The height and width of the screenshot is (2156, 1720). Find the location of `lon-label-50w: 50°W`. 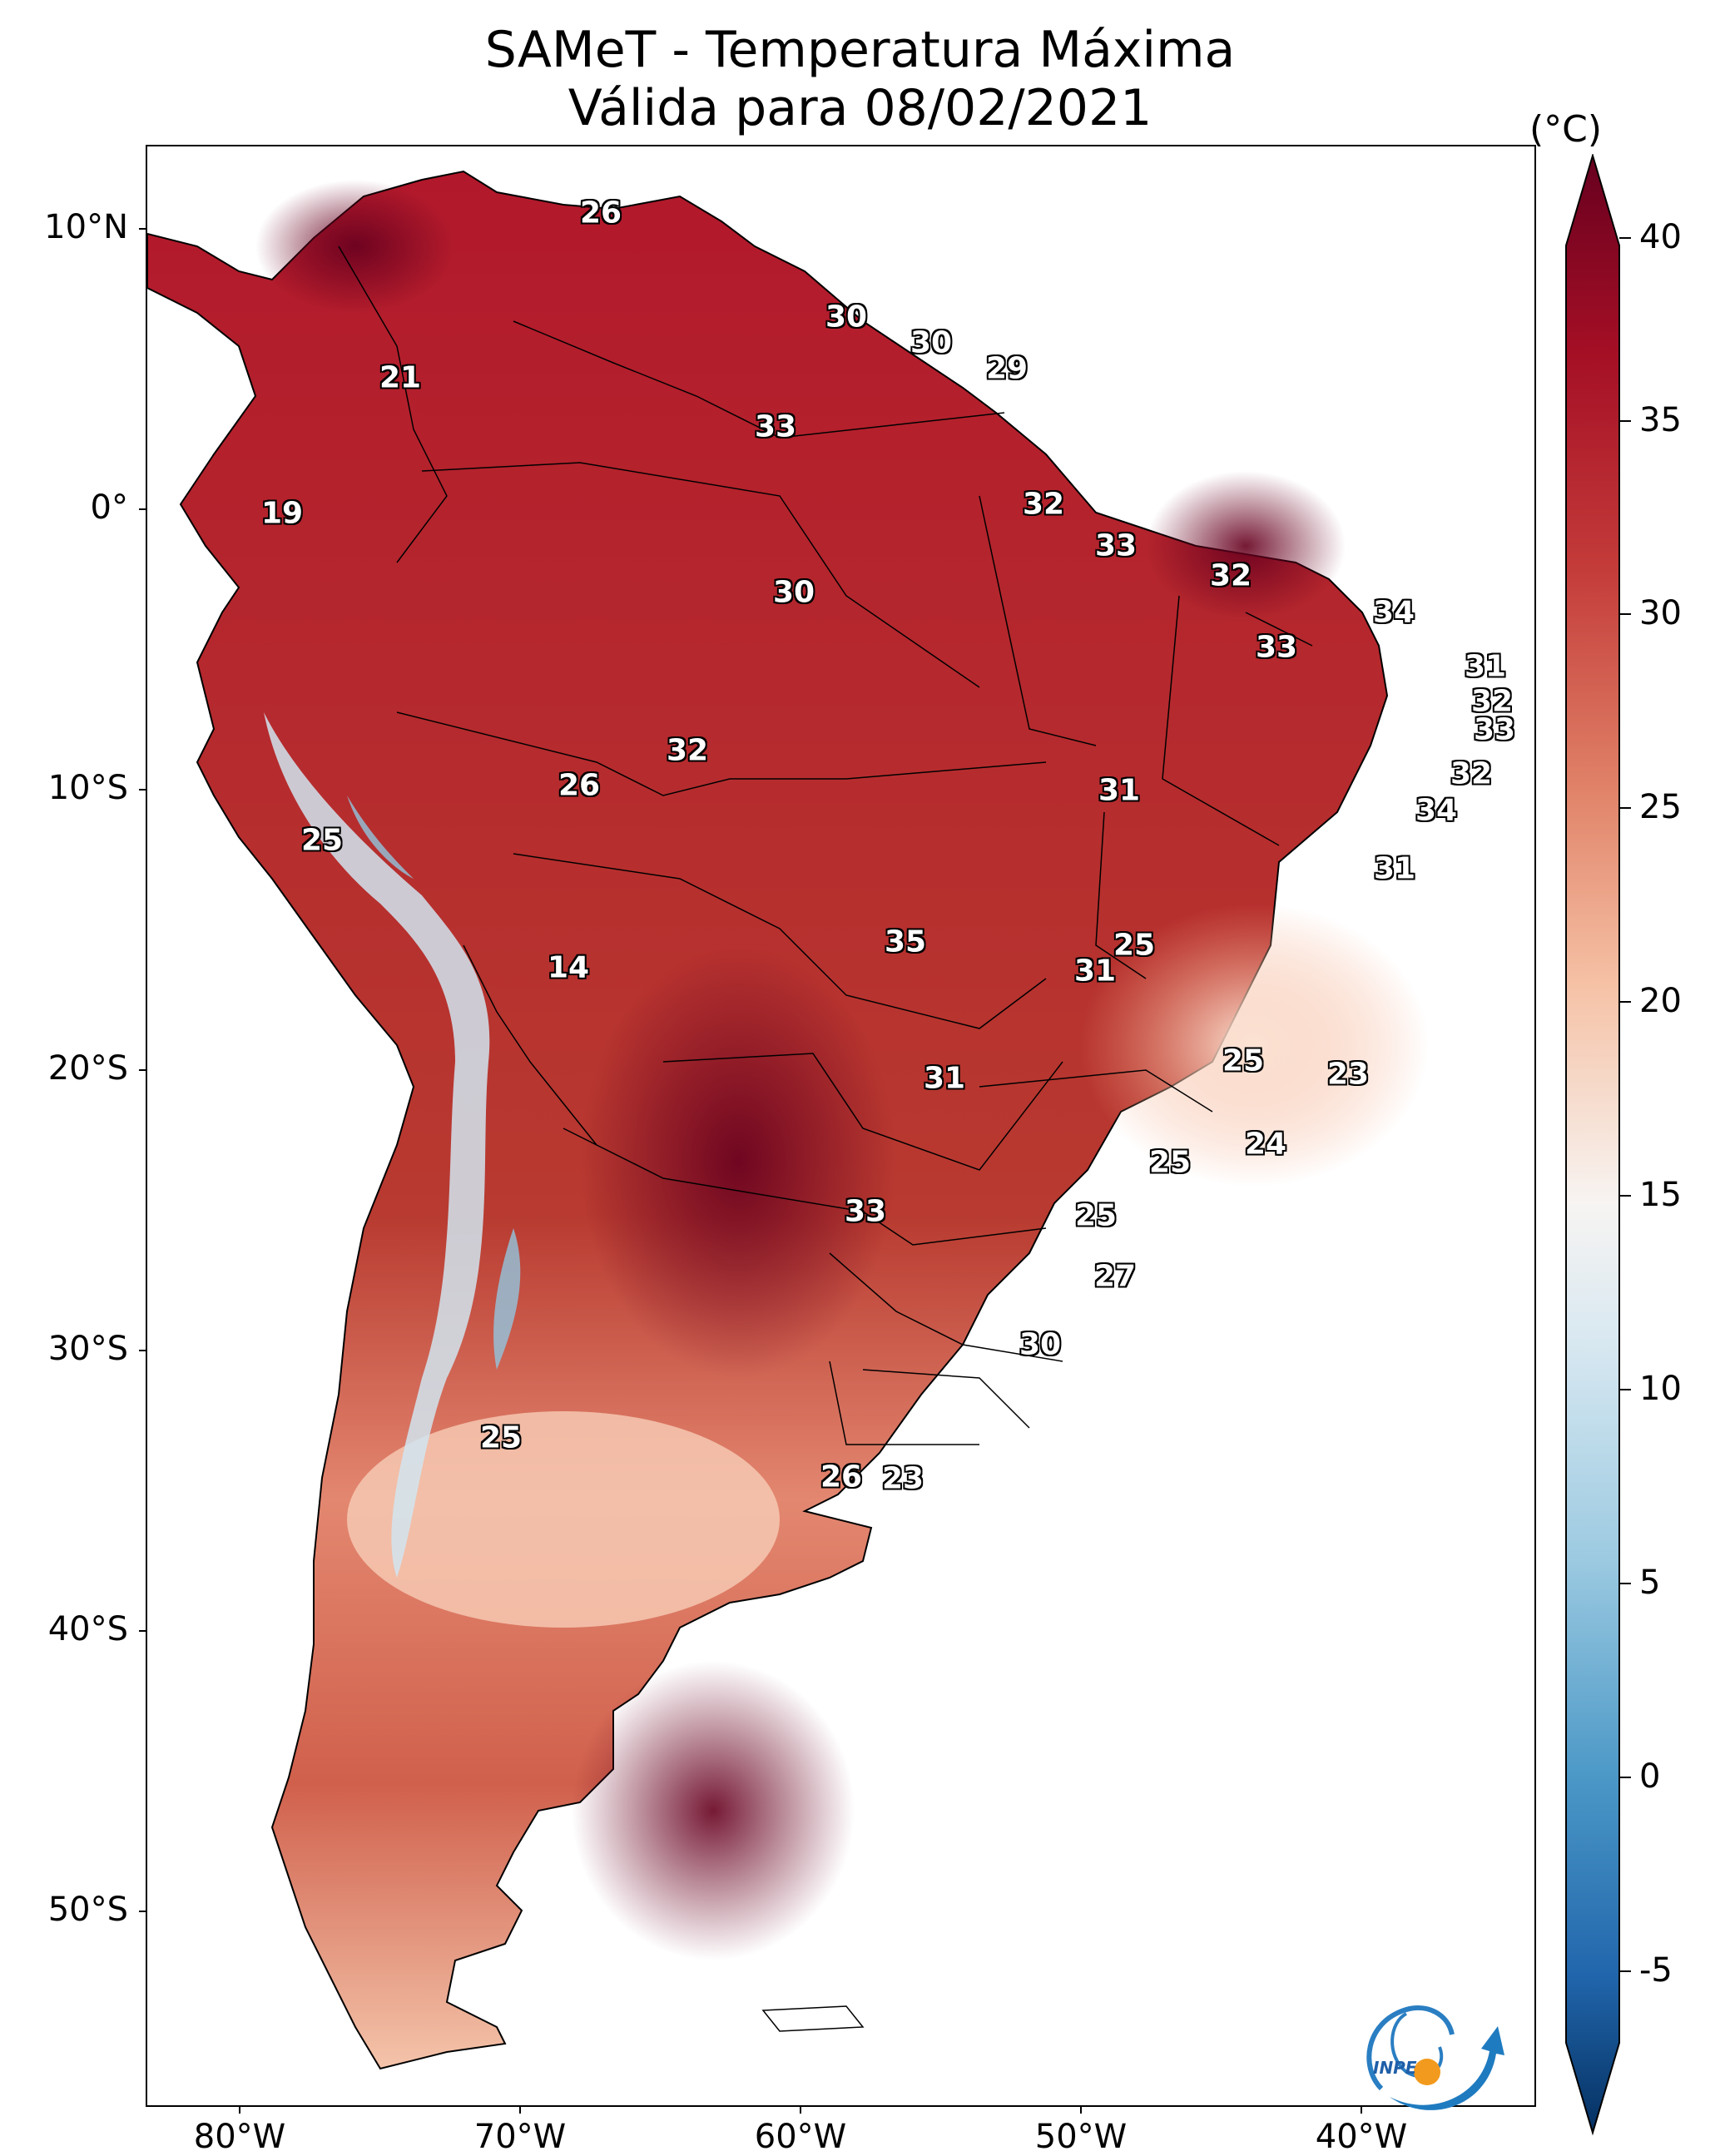

lon-label-50w: 50°W is located at coordinates (1081, 2137).